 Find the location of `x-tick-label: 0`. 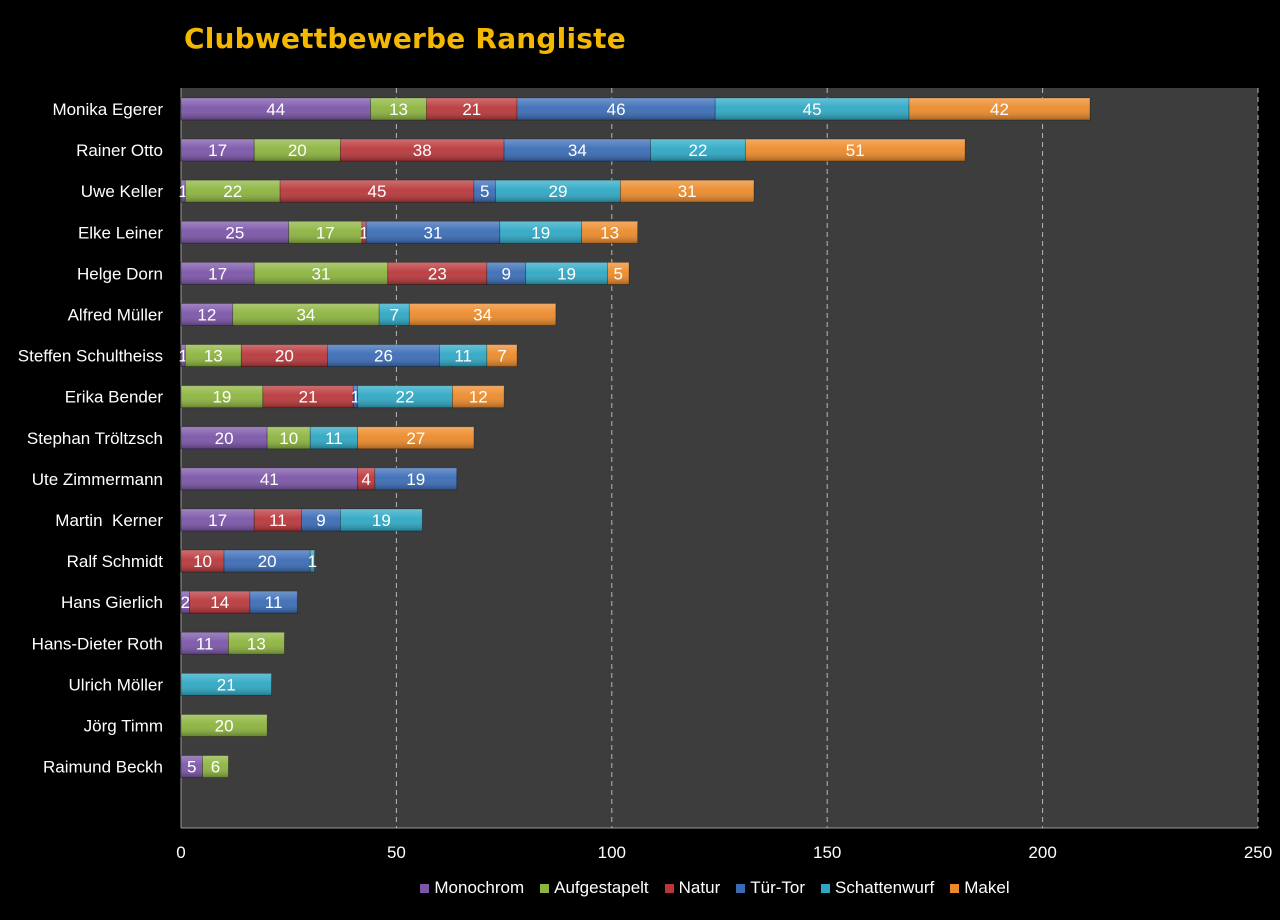

x-tick-label: 0 is located at coordinates (180, 852).